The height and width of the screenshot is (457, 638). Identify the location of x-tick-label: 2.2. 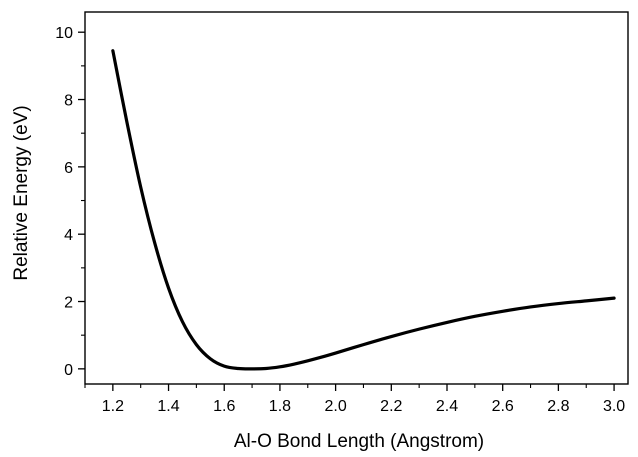
(391, 406).